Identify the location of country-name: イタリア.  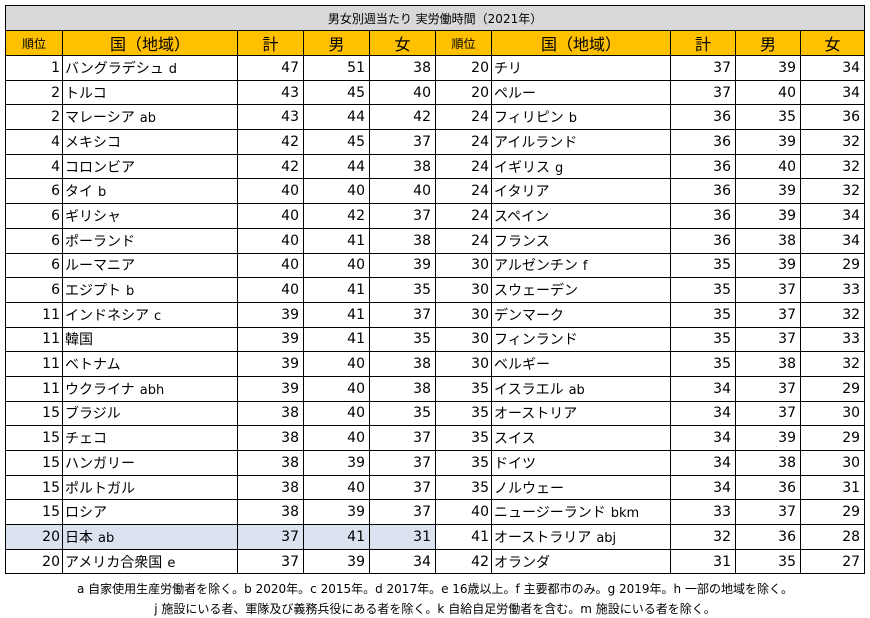
(522, 192).